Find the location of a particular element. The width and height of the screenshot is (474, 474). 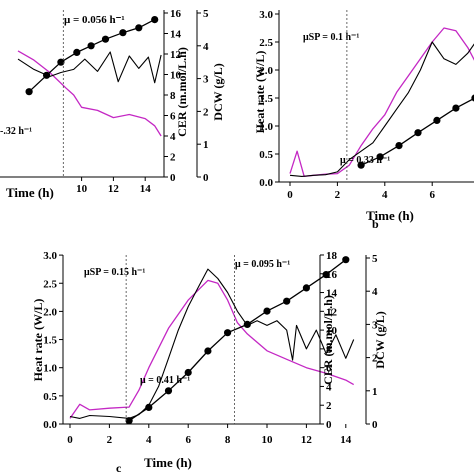

panel-c-dcw-tick-label: 5 is located at coordinates (375, 259).